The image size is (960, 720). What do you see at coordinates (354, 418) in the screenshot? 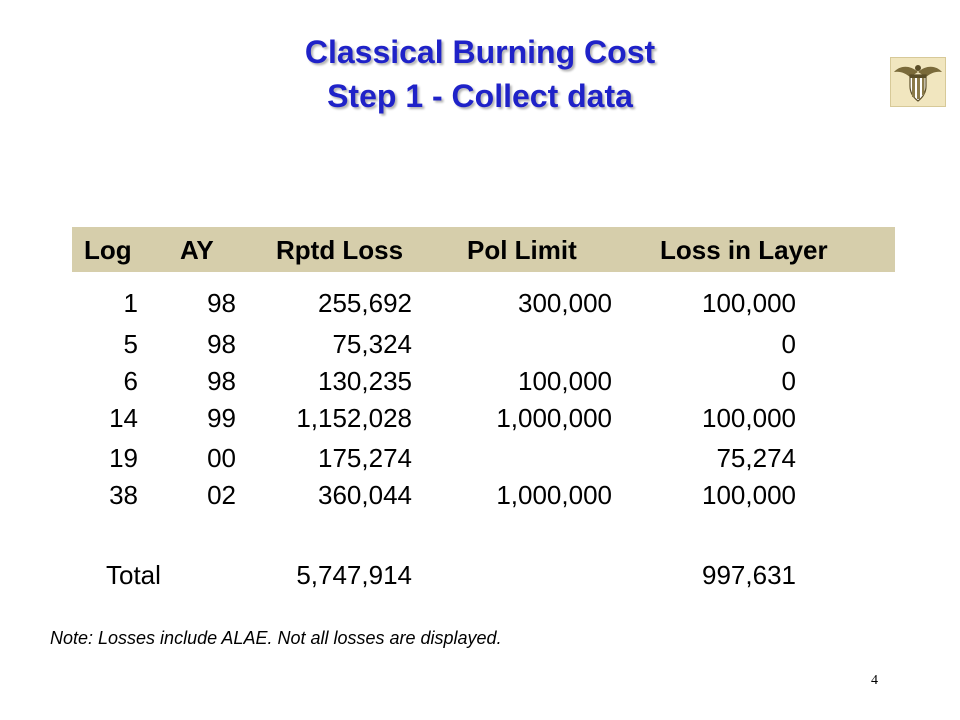
I see `cell-rptd-loss: 1,152,028` at bounding box center [354, 418].